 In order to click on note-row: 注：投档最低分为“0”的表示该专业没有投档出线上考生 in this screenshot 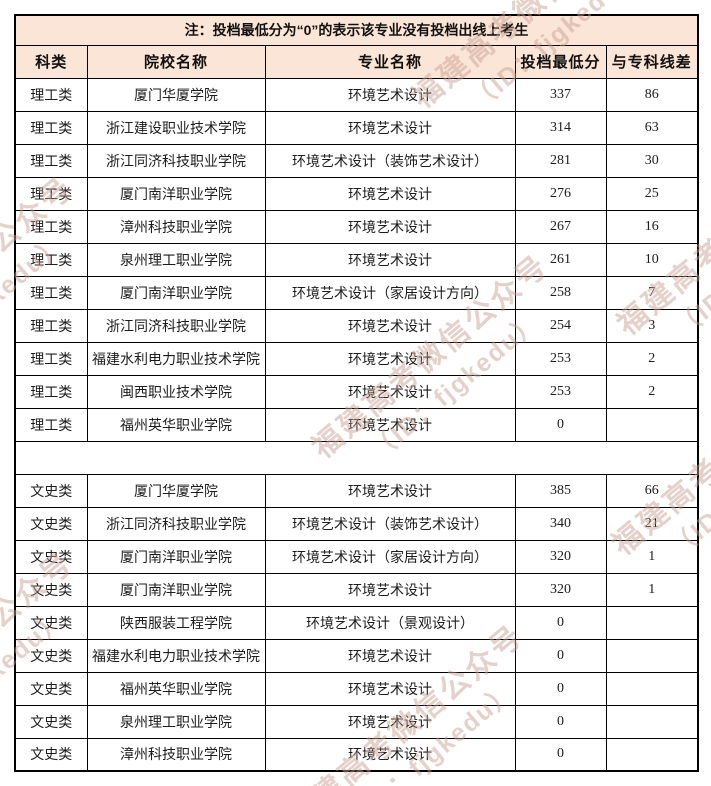, I will do `click(356, 30)`.